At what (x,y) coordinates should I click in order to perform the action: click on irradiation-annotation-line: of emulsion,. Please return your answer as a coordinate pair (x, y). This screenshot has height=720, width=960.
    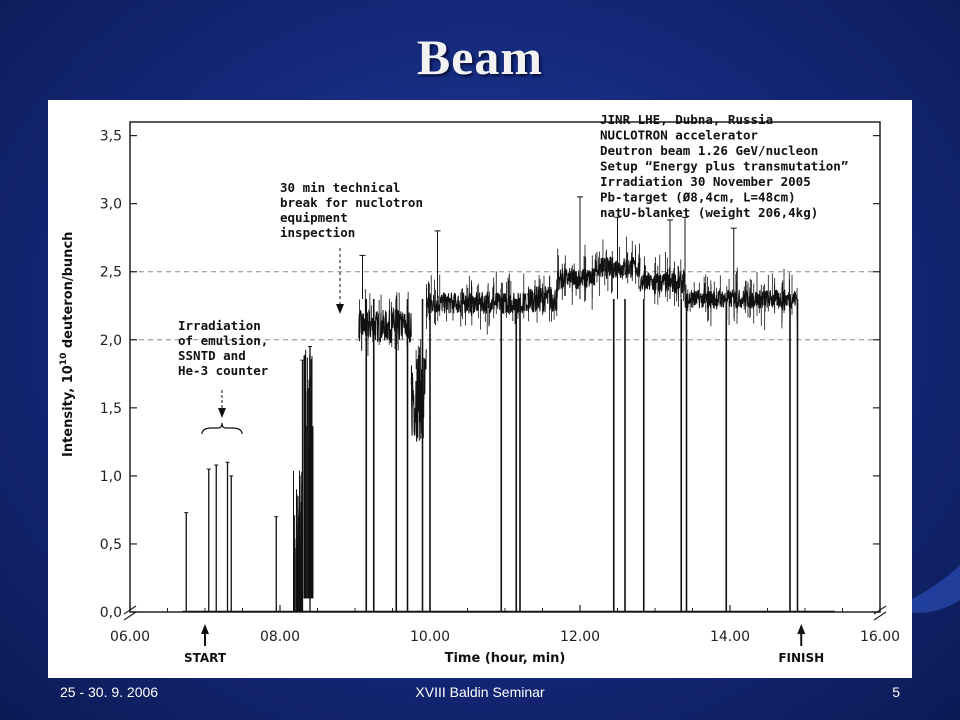
    Looking at the image, I should click on (223, 340).